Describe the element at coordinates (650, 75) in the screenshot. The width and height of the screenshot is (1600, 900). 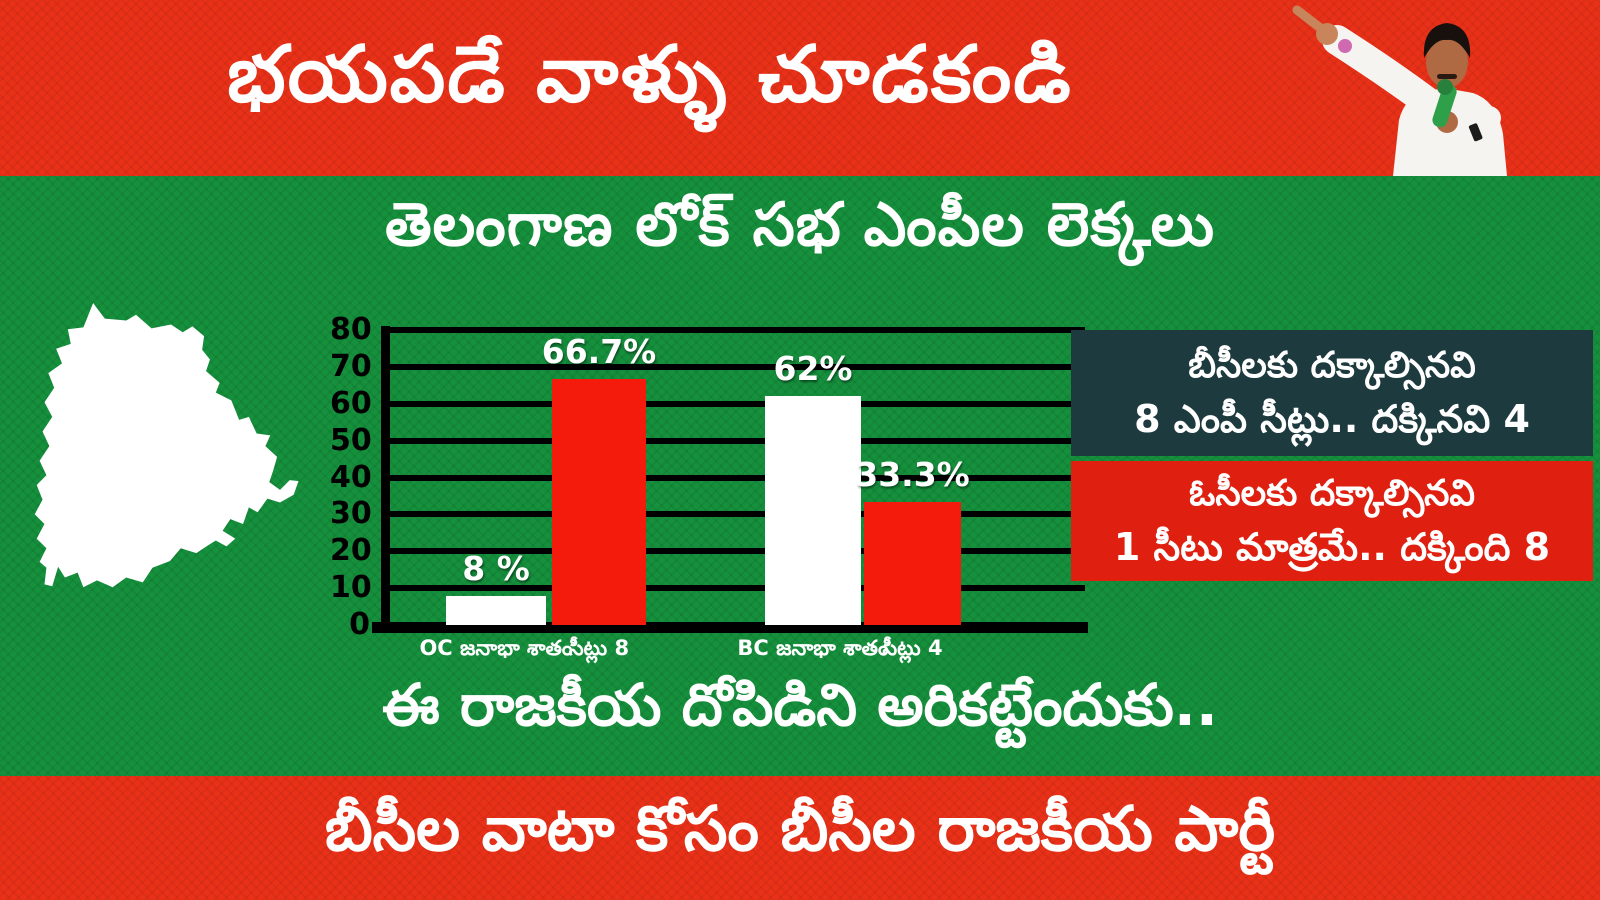
I see `top-banner-title: భయపడే వాళ్ళు చూడకండి` at that location.